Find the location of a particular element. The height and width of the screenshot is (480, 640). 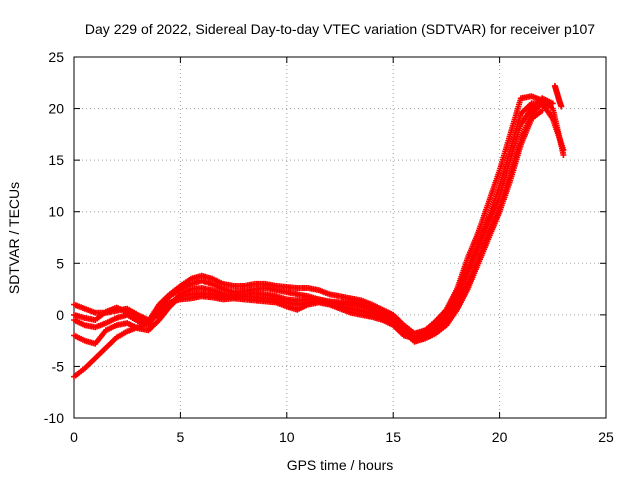

x-axis-label: GPS time / hours is located at coordinates (340, 465).